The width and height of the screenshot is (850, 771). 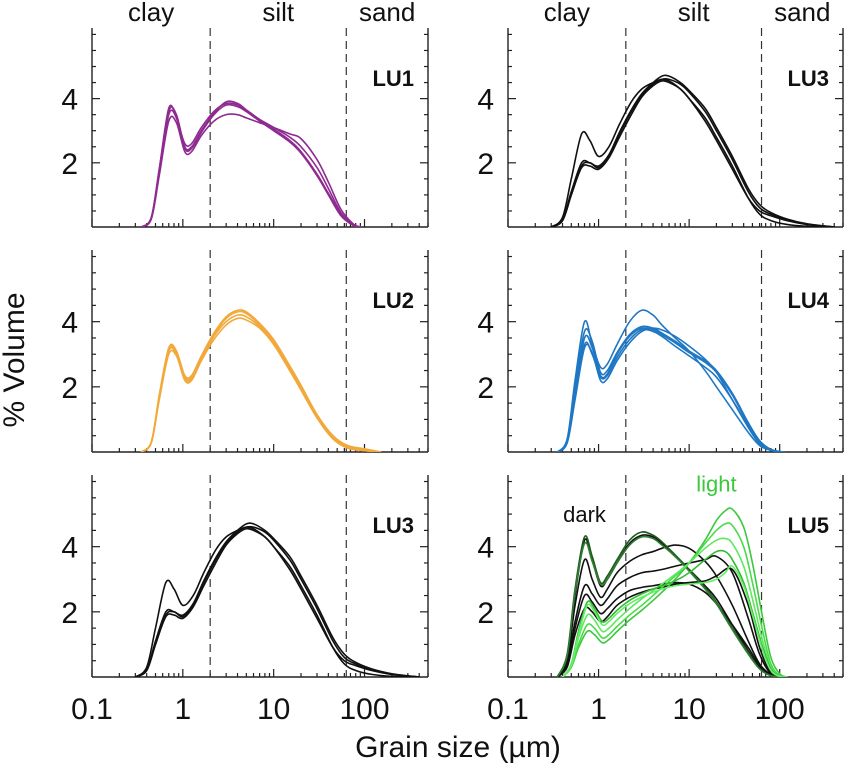 What do you see at coordinates (15, 359) in the screenshot?
I see `y-axis-label: % Volume` at bounding box center [15, 359].